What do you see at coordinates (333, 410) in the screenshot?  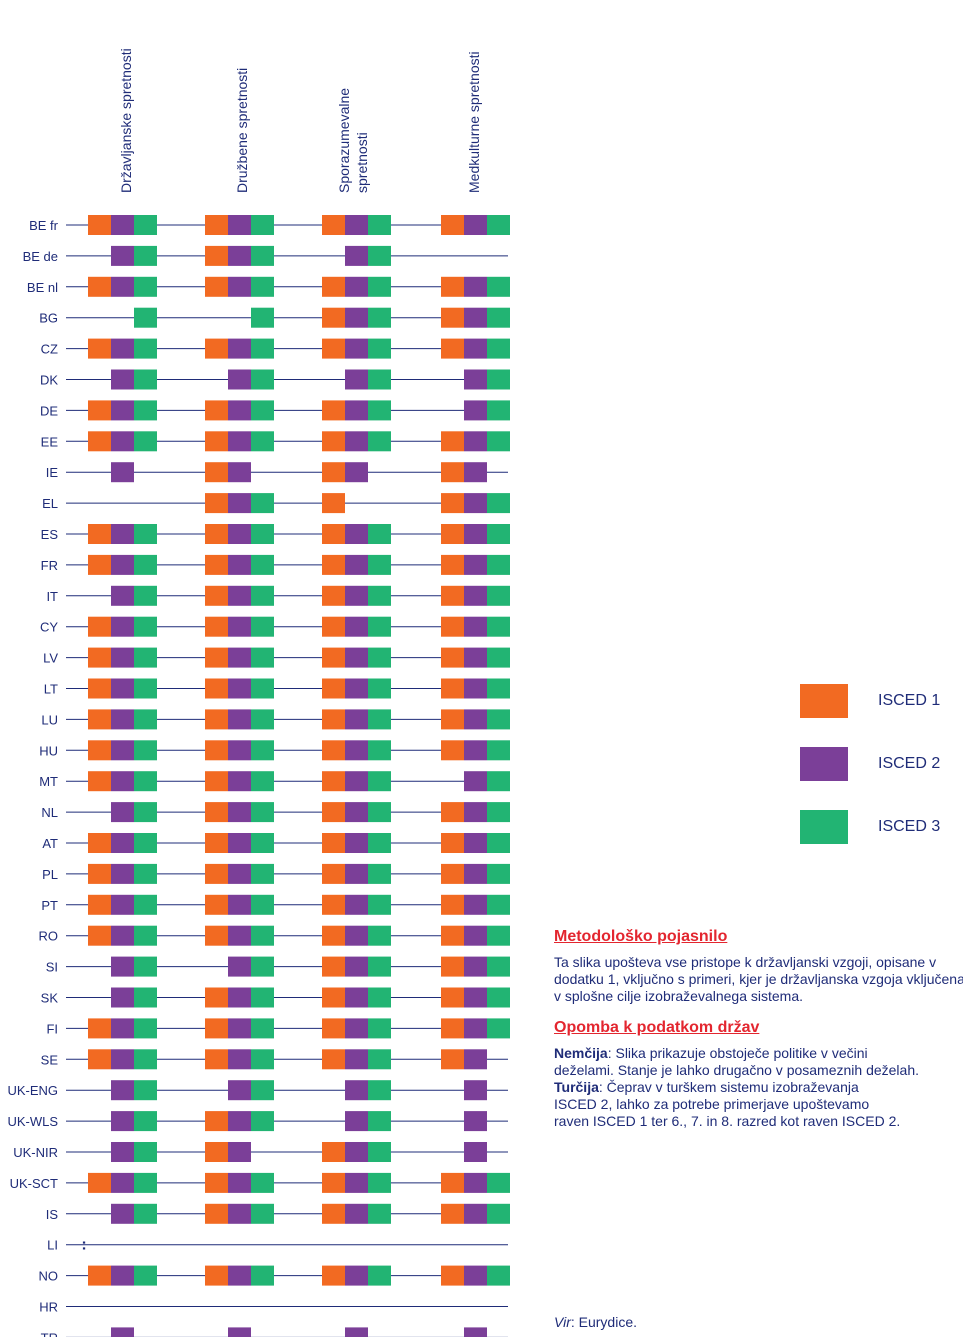 I see `cell-de-communication-isced1` at bounding box center [333, 410].